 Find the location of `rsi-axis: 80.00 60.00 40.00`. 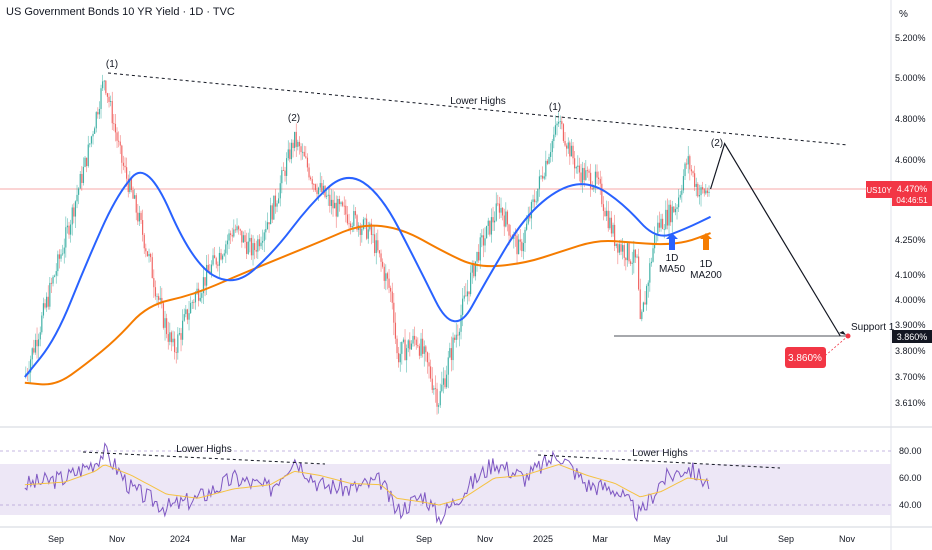

rsi-axis: 80.00 60.00 40.00 is located at coordinates (910, 478).